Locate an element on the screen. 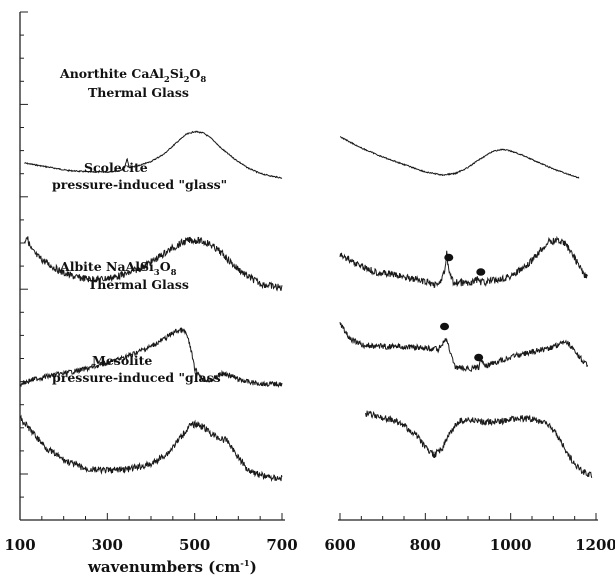 This screenshot has height=580, width=615. right-trace-scolecite-pressure-induced-glass is located at coordinates (463, 262).